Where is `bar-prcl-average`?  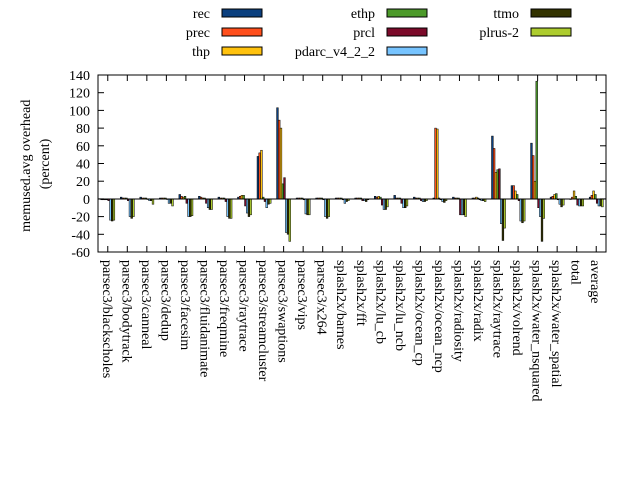
bar-prcl-average is located at coordinates (597, 201).